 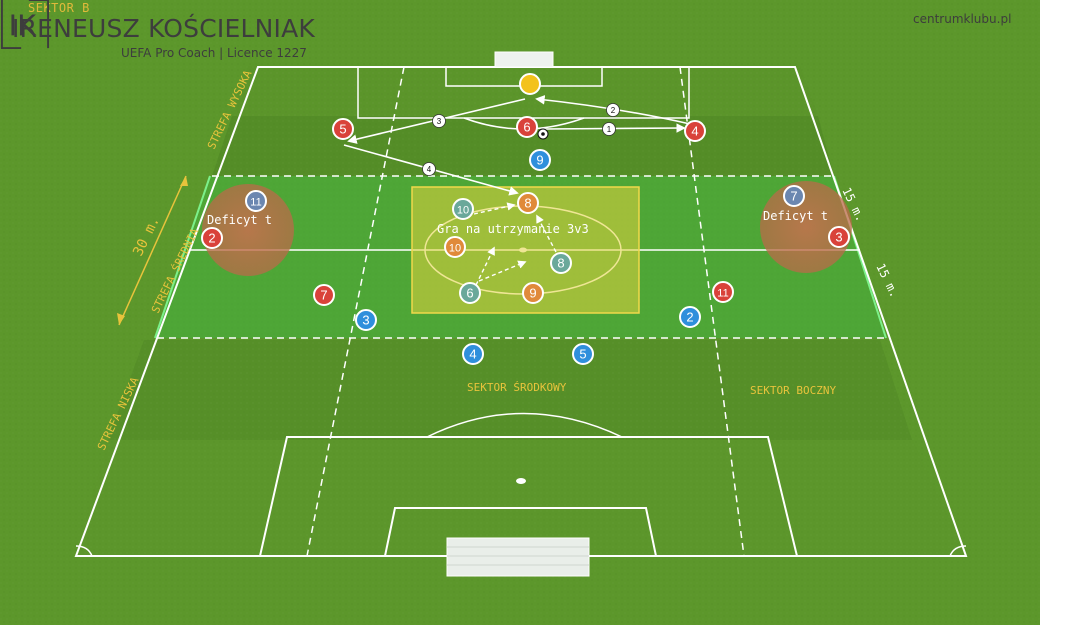 What do you see at coordinates (163, 28) in the screenshot?
I see `coach-name: IRENEUSZ KOŚCIELNIAK` at bounding box center [163, 28].